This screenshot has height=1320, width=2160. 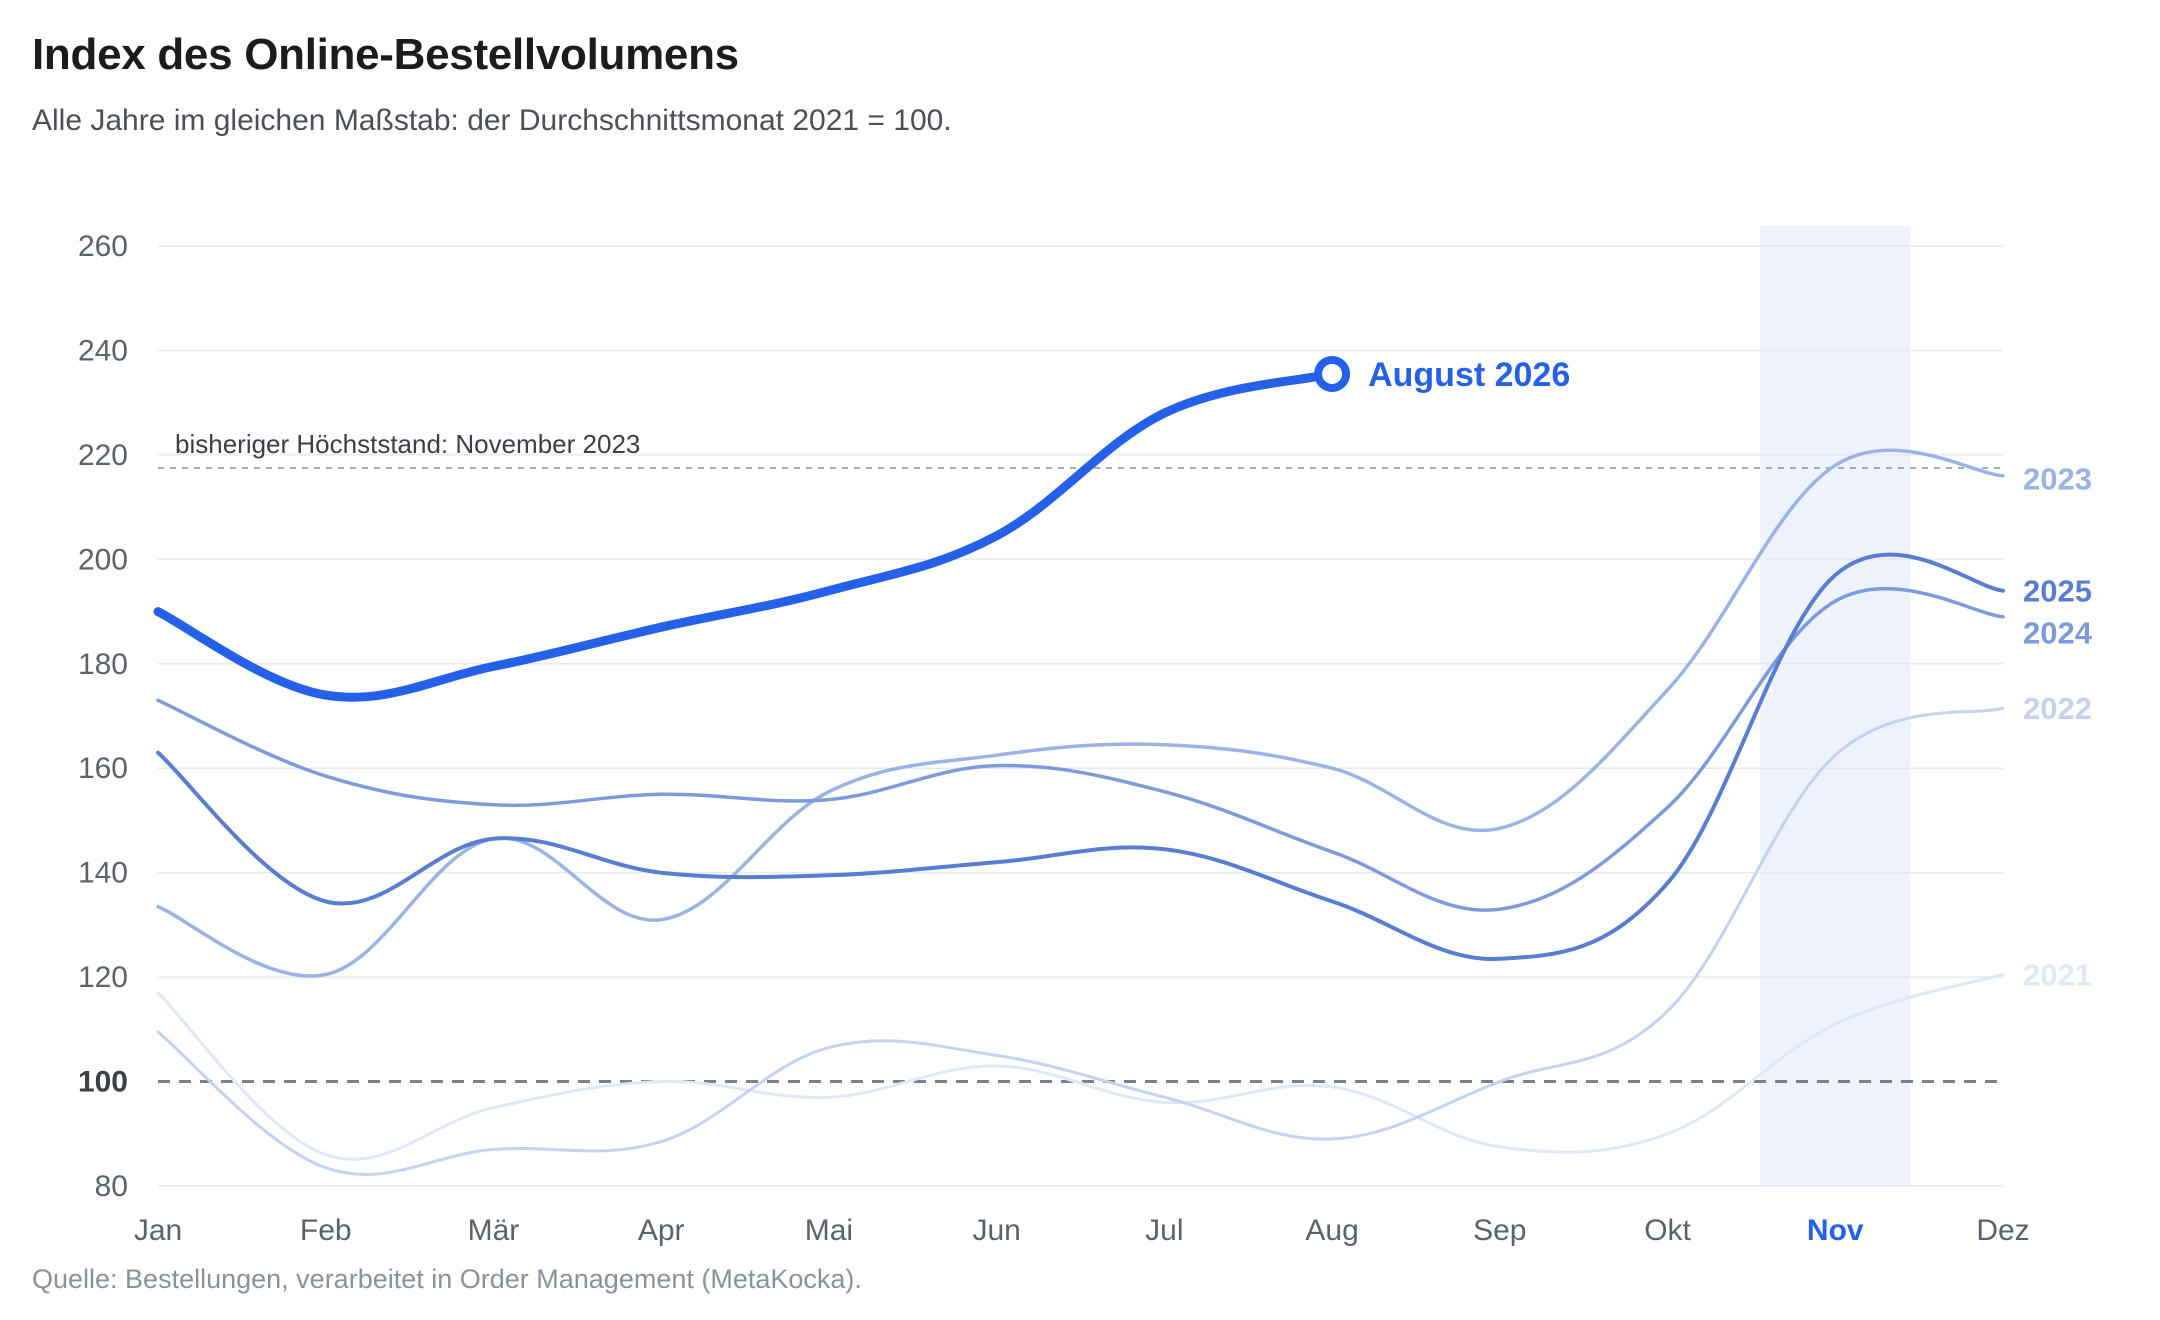 I want to click on x-tick-label-Okt: Okt, so click(x=1667, y=1230).